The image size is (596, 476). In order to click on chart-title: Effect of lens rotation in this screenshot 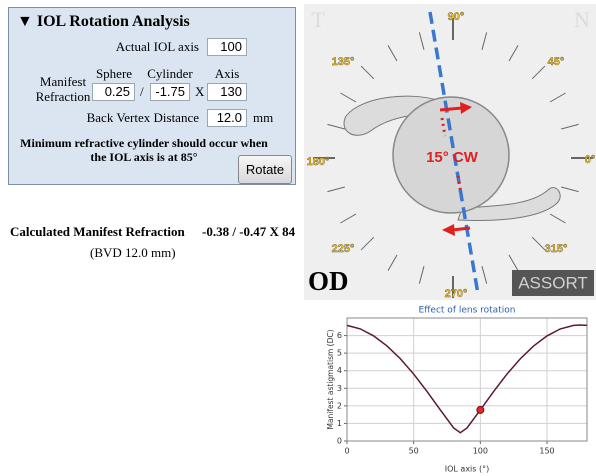, I will do `click(467, 311)`.